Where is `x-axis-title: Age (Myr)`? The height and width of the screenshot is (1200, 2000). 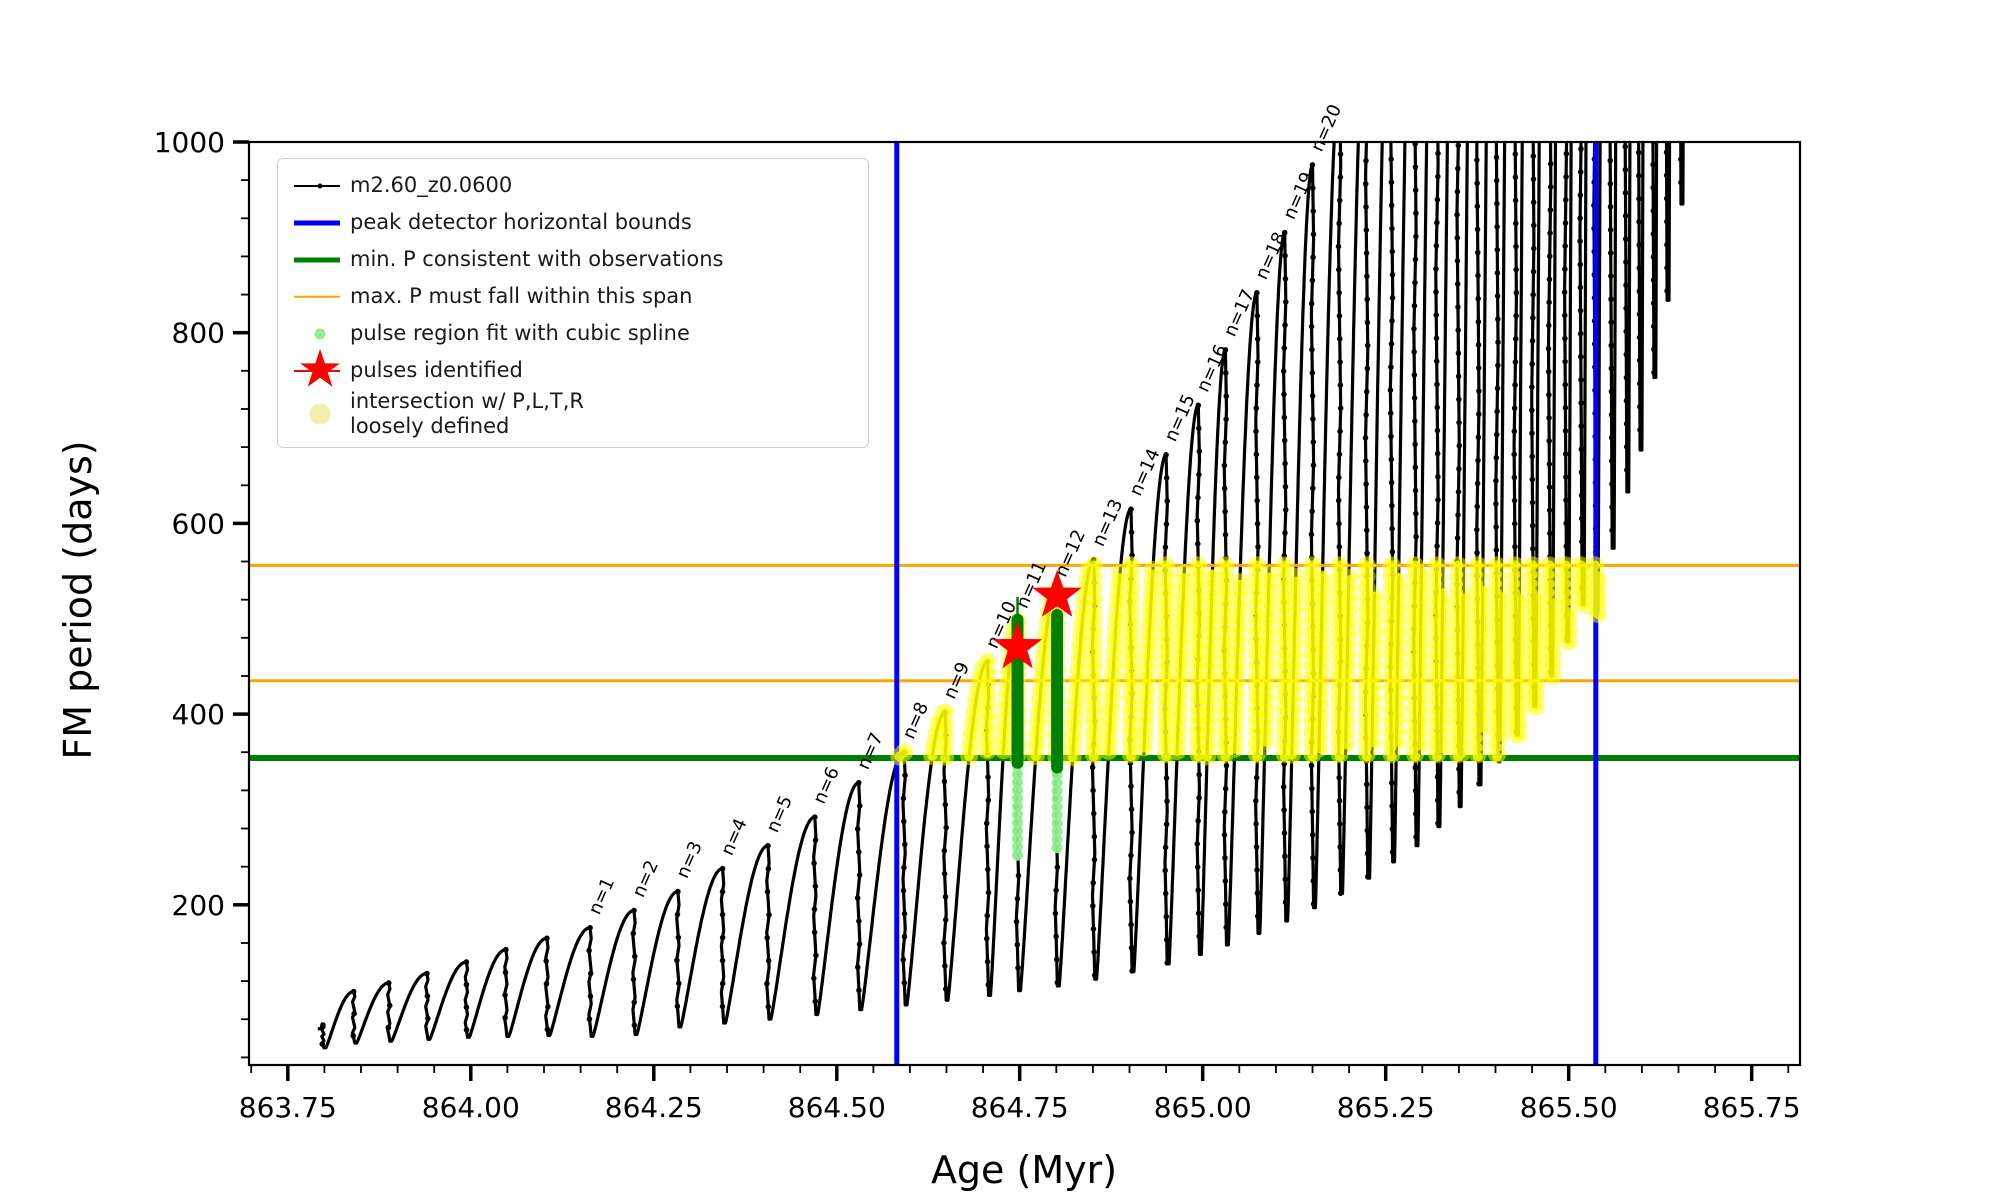
x-axis-title: Age (Myr) is located at coordinates (1024, 1170).